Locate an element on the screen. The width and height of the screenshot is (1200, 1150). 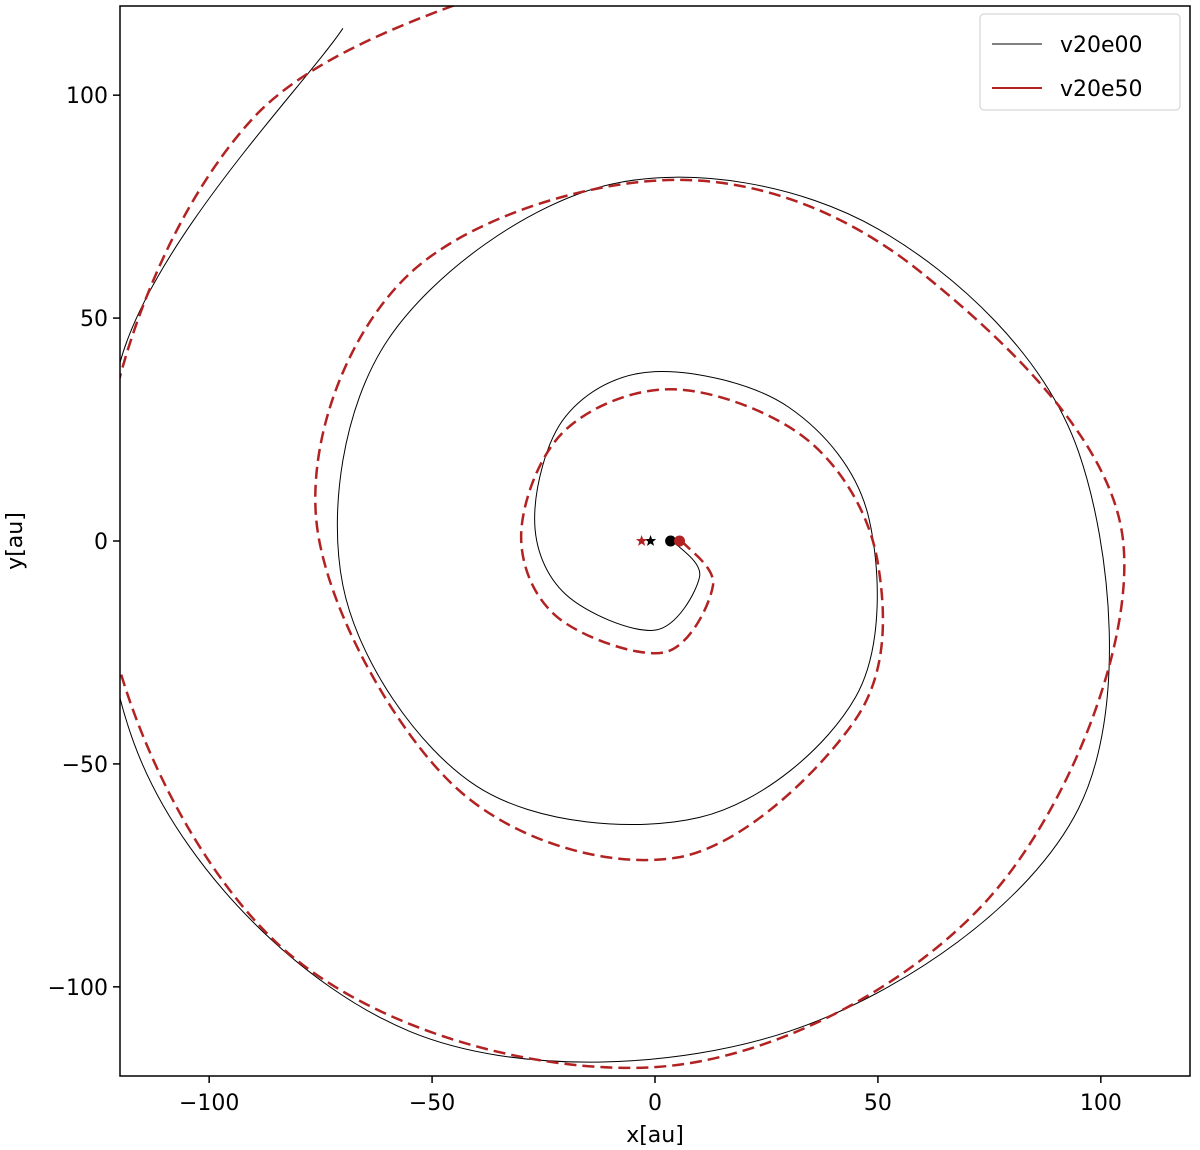
y-axis-label: y[au] is located at coordinates (15, 541).